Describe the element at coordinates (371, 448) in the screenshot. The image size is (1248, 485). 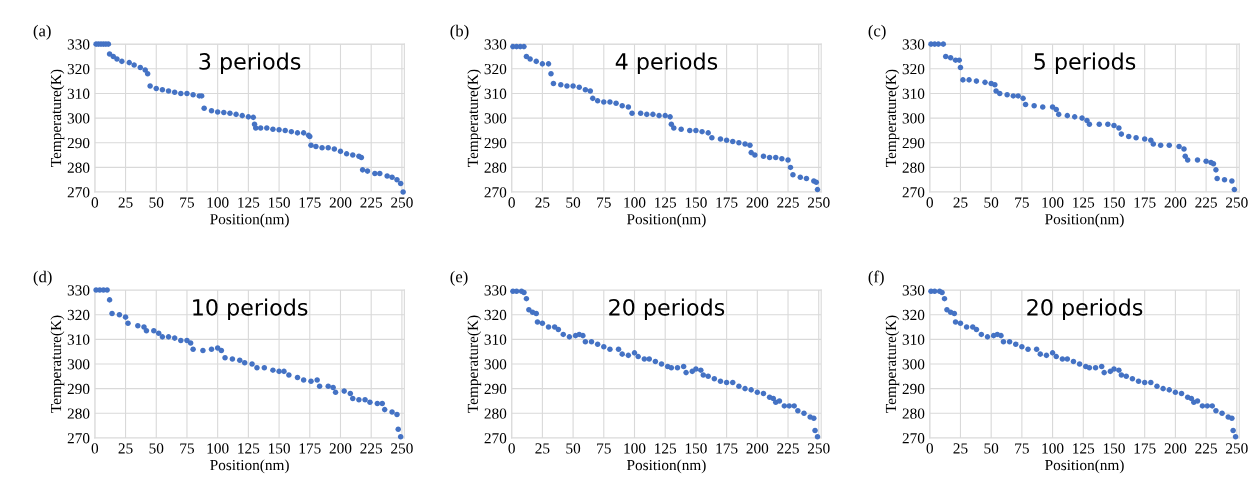
I see `x-tick-label: 225` at that location.